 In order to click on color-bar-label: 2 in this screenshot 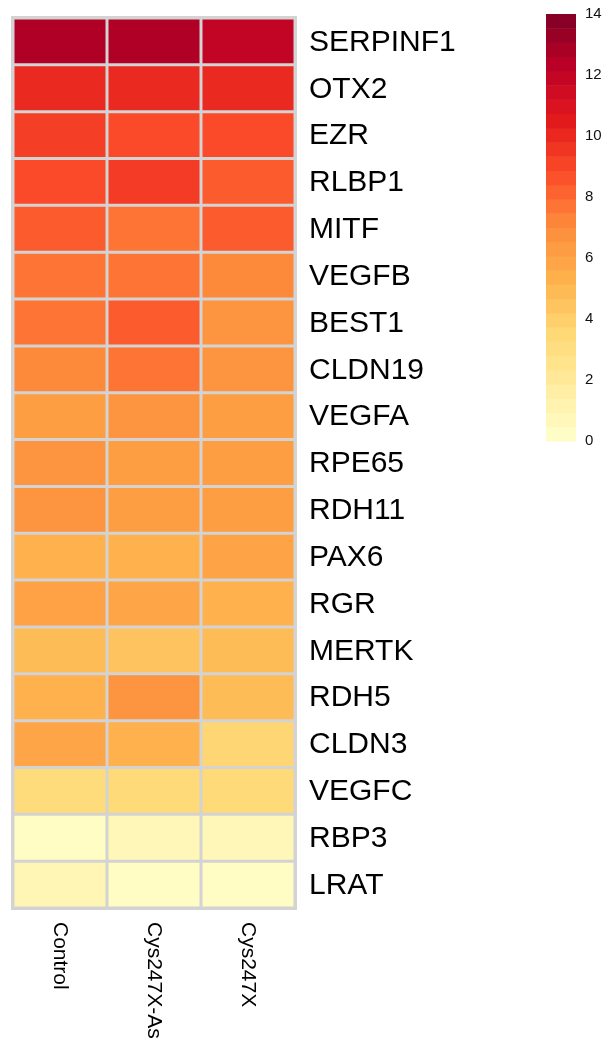, I will do `click(589, 379)`.